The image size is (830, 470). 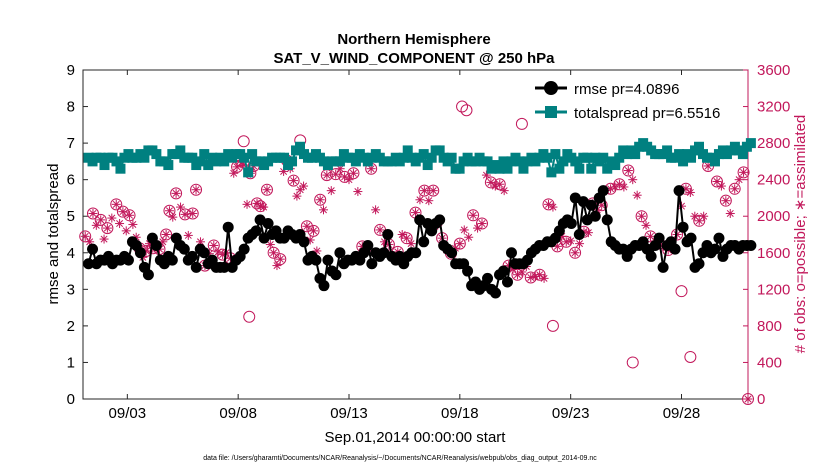 What do you see at coordinates (414, 58) in the screenshot?
I see `chart-subtitle: SAT_V_WIND_COMPONENT @ 250 hPa` at bounding box center [414, 58].